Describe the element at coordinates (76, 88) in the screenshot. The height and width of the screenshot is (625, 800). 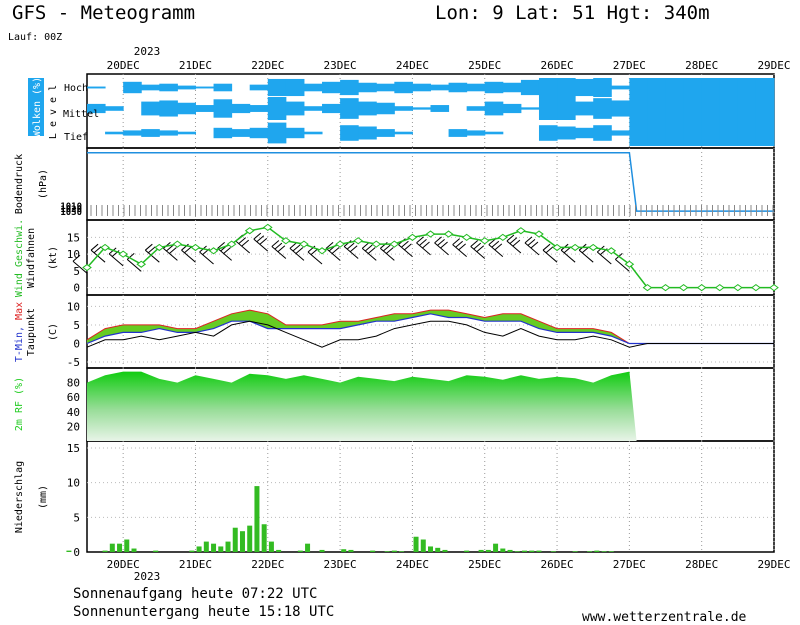
I see `level-label-hoch: Hoch` at that location.